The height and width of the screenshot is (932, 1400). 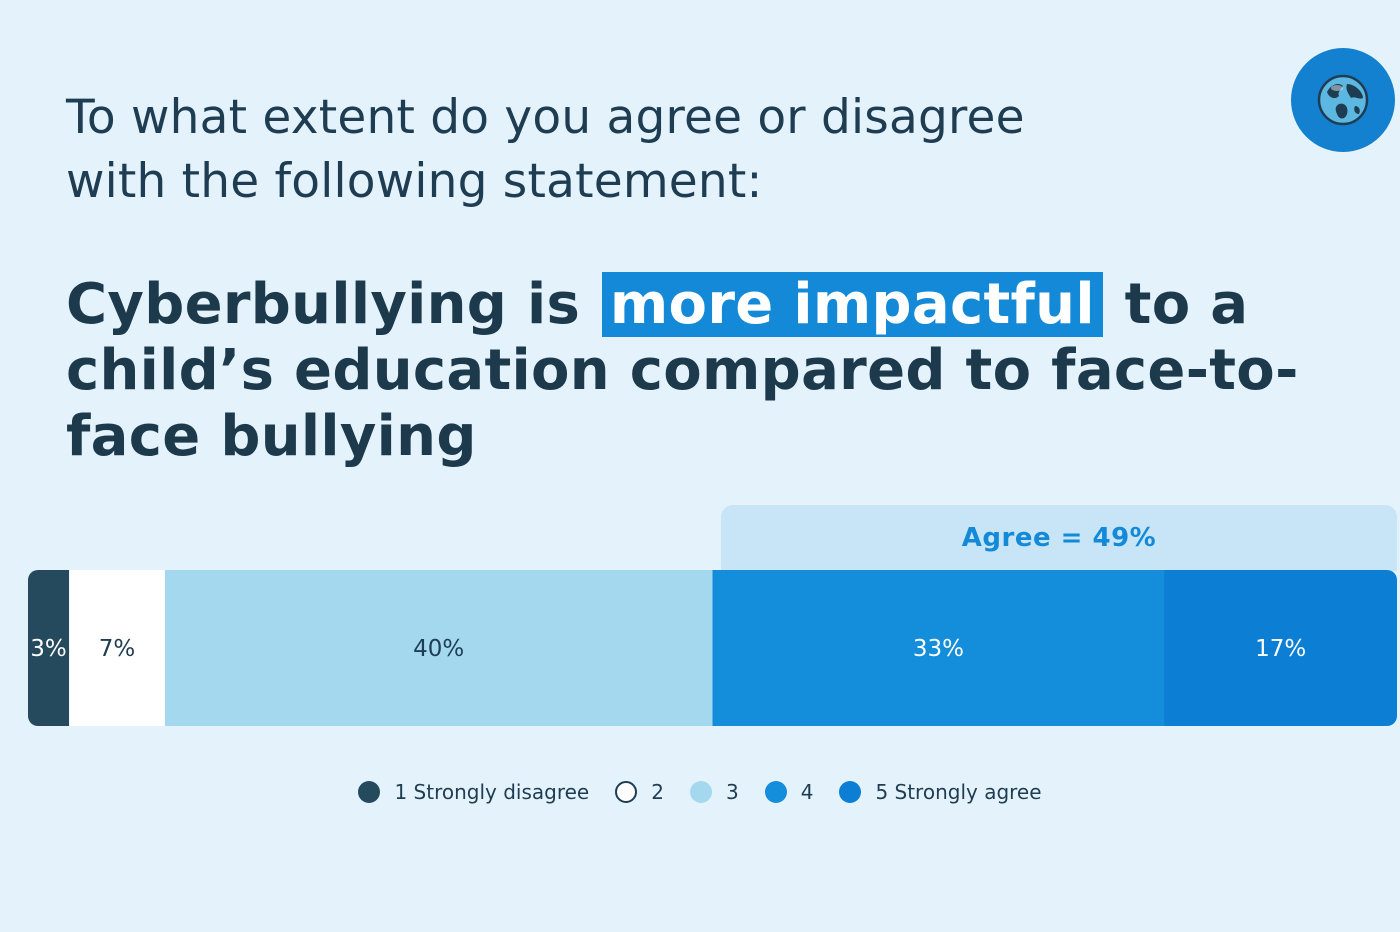 What do you see at coordinates (639, 792) in the screenshot?
I see `legend-item-2: 2` at bounding box center [639, 792].